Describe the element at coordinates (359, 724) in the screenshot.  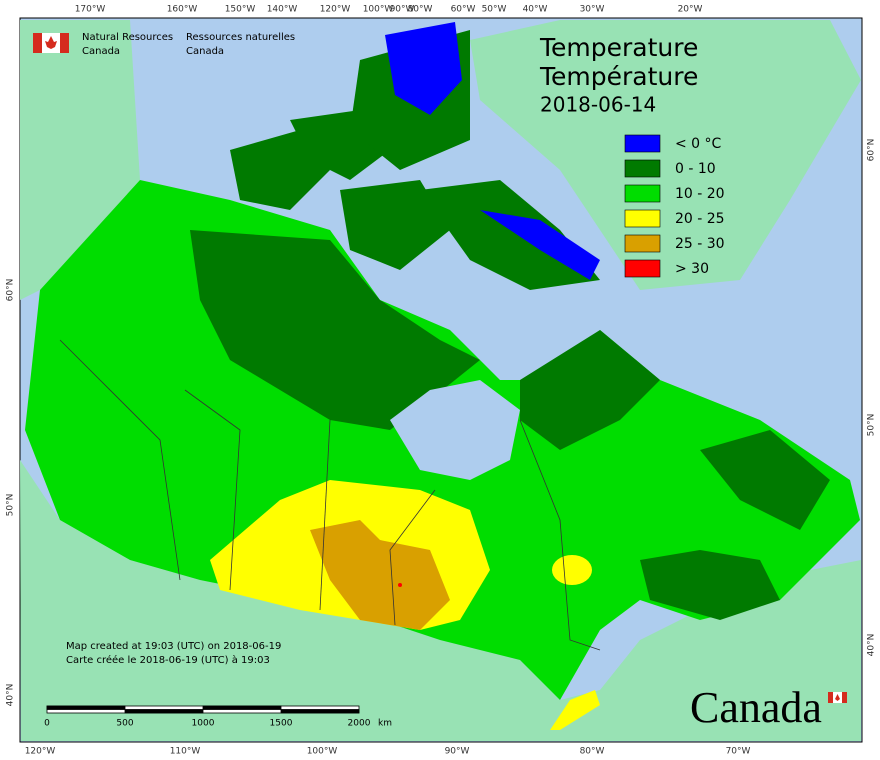
I see `scale-label: 2000` at that location.